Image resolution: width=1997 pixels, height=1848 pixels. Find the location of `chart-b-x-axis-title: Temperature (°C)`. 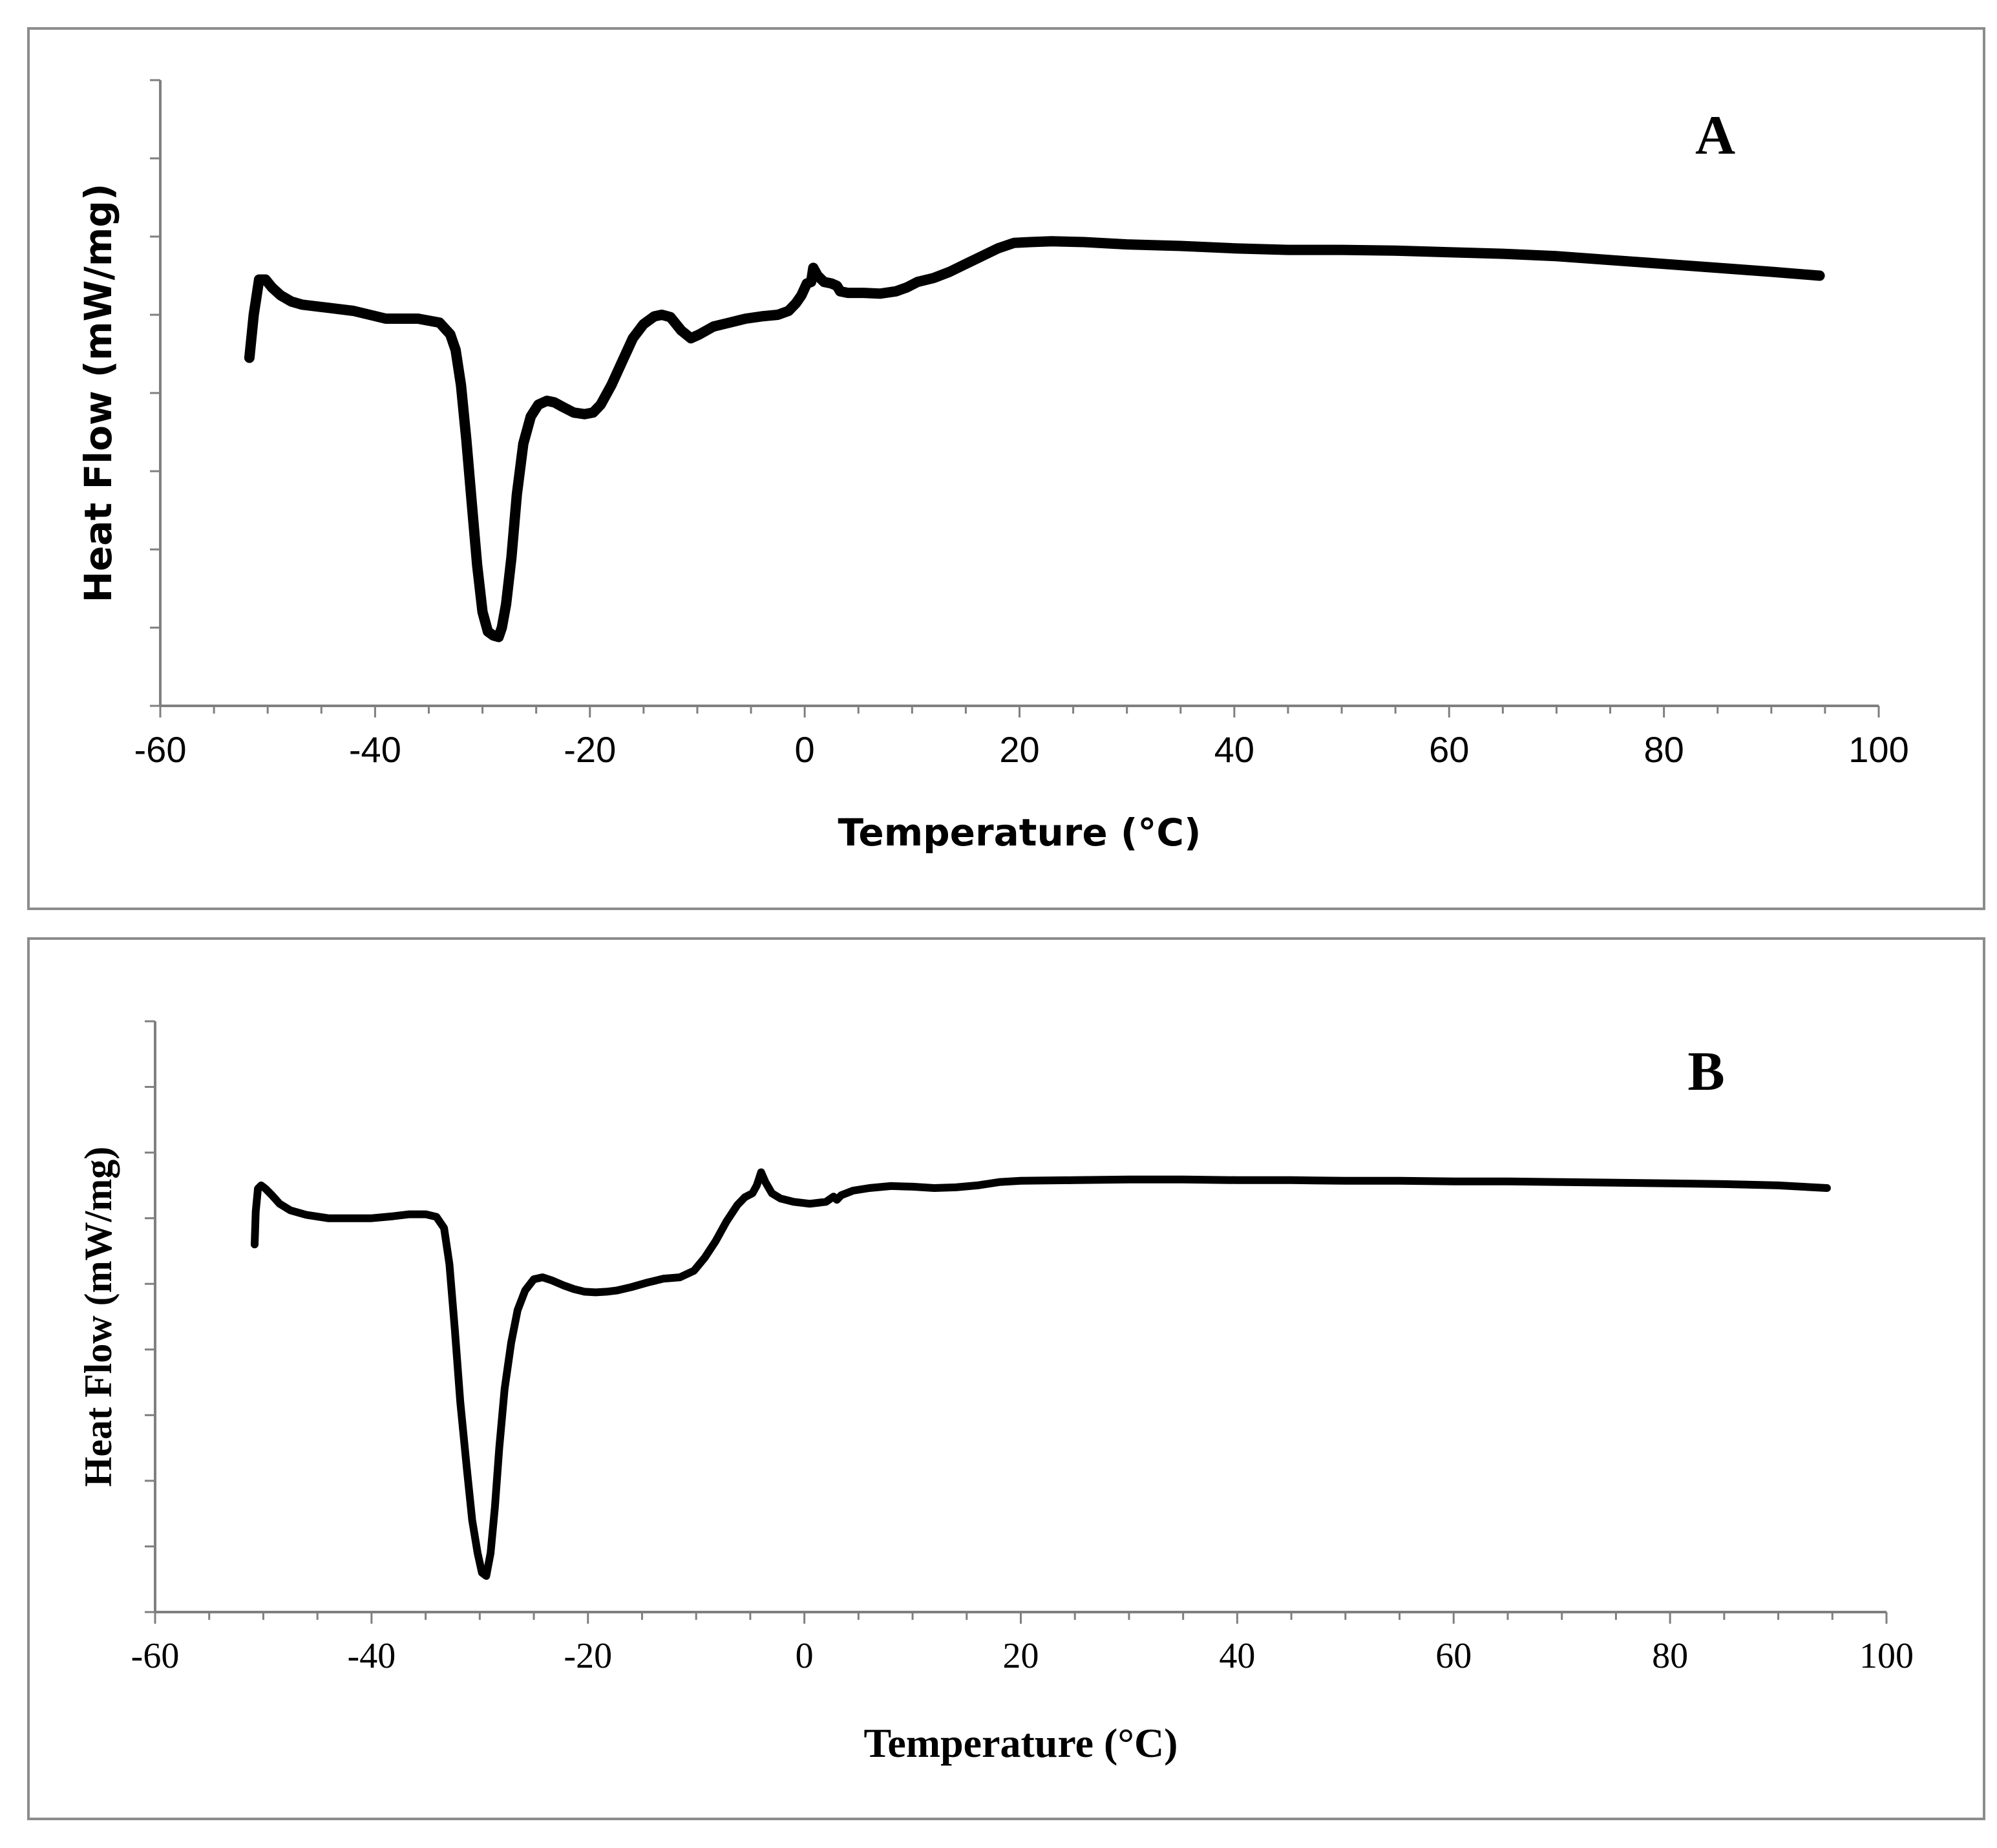

chart-b-x-axis-title: Temperature (°C) is located at coordinates (1021, 1743).